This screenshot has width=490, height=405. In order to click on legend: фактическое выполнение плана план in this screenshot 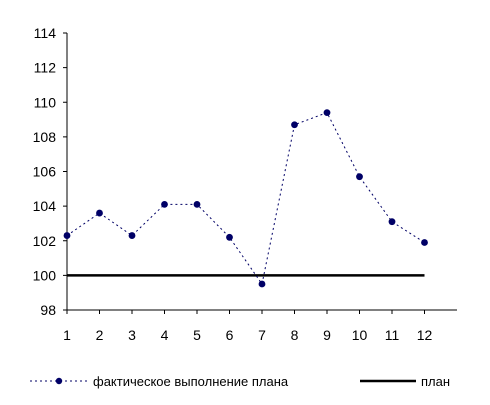, I will do `click(240, 381)`.